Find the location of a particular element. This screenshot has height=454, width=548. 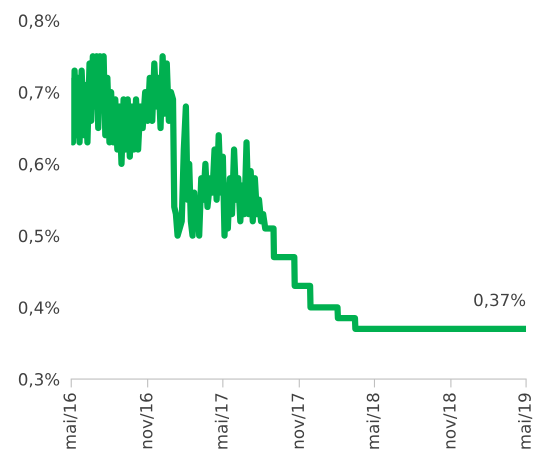

y-tick-label: 0,4% is located at coordinates (39, 308).